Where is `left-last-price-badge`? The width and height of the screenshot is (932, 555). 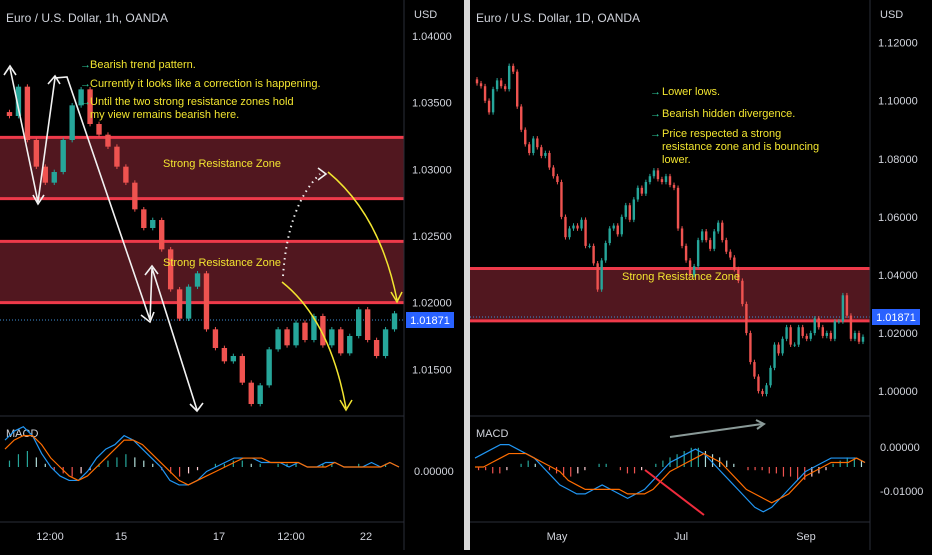 left-last-price-badge is located at coordinates (430, 320).